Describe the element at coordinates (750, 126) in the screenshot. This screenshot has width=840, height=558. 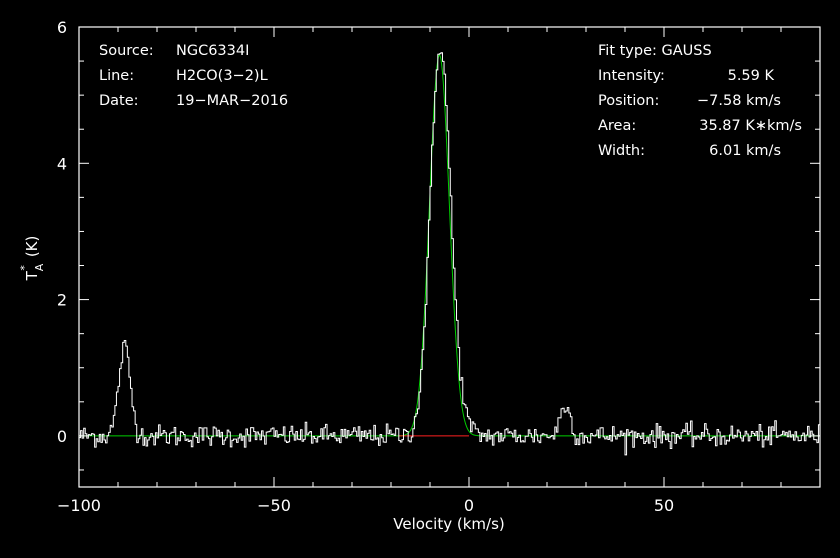
I see `fit-area-value: 35.87 K∗km/s` at that location.